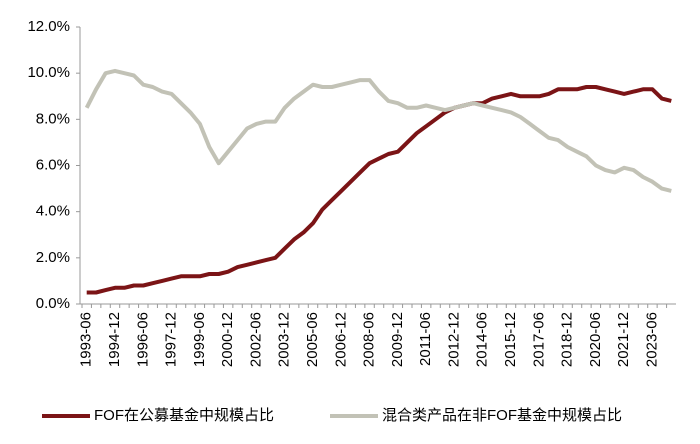  What do you see at coordinates (623, 339) in the screenshot?
I see `x-tick-label: 2021-12` at bounding box center [623, 339].